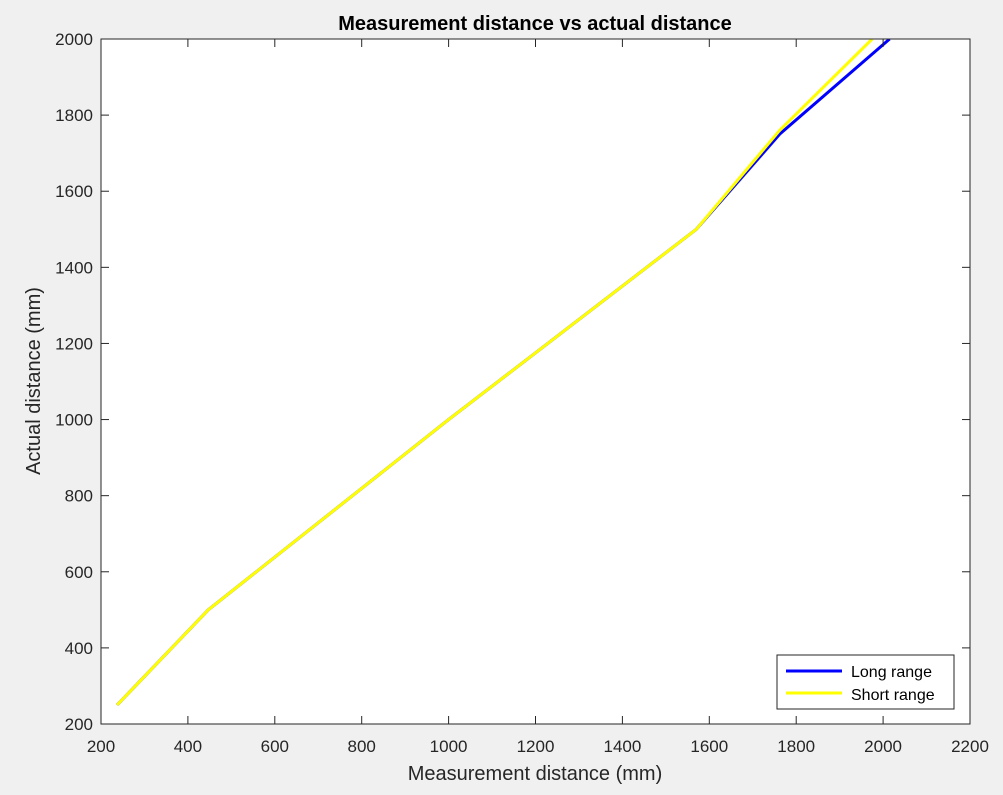 The image size is (1003, 795). What do you see at coordinates (79, 724) in the screenshot?
I see `y-tick-label: 200` at bounding box center [79, 724].